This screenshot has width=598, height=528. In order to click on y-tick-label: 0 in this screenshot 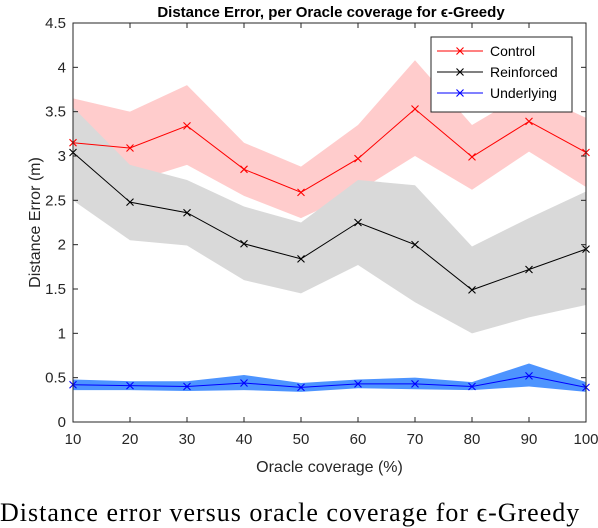, I will do `click(62, 422)`.